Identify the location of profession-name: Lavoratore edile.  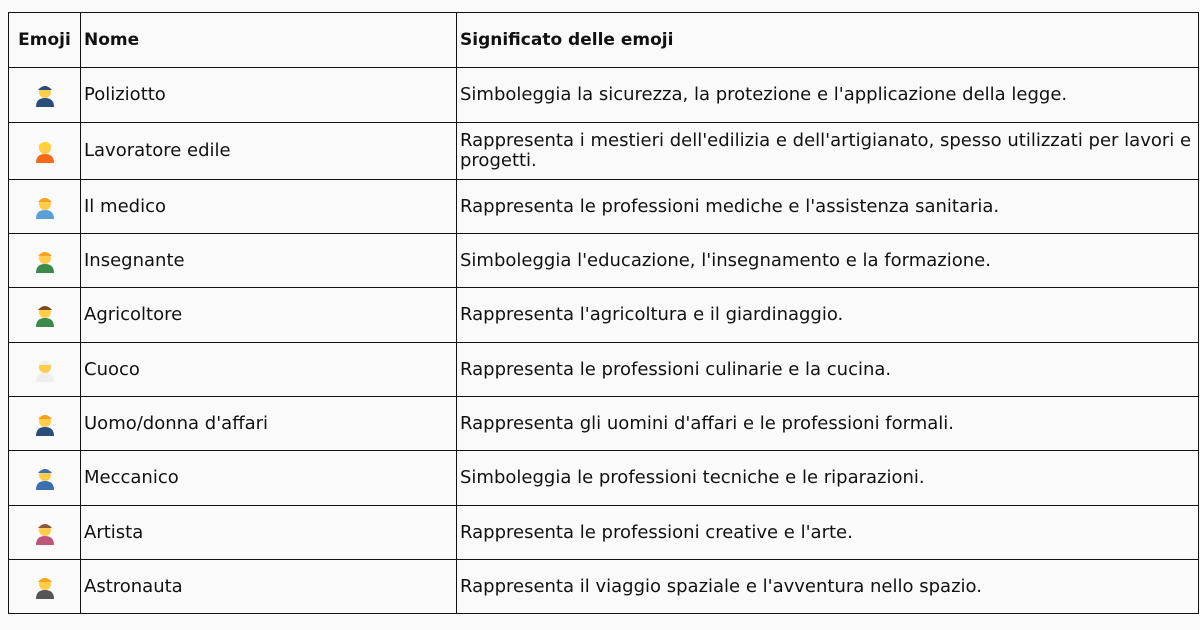
(268, 151).